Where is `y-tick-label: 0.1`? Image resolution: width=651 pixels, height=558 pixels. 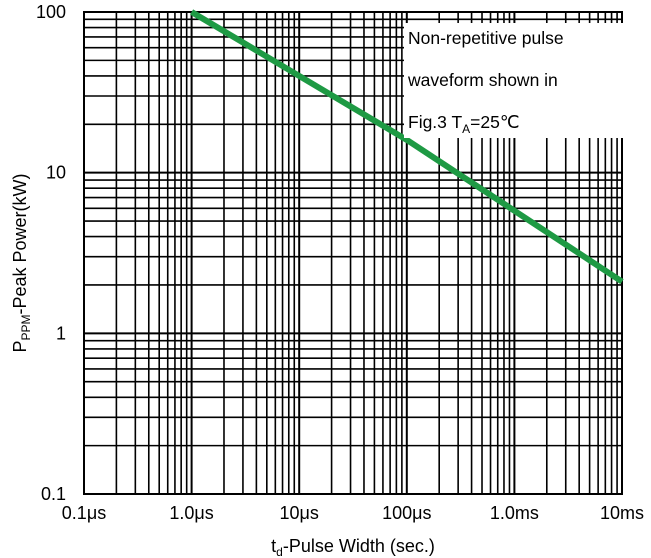
y-tick-label: 0.1 is located at coordinates (53, 494).